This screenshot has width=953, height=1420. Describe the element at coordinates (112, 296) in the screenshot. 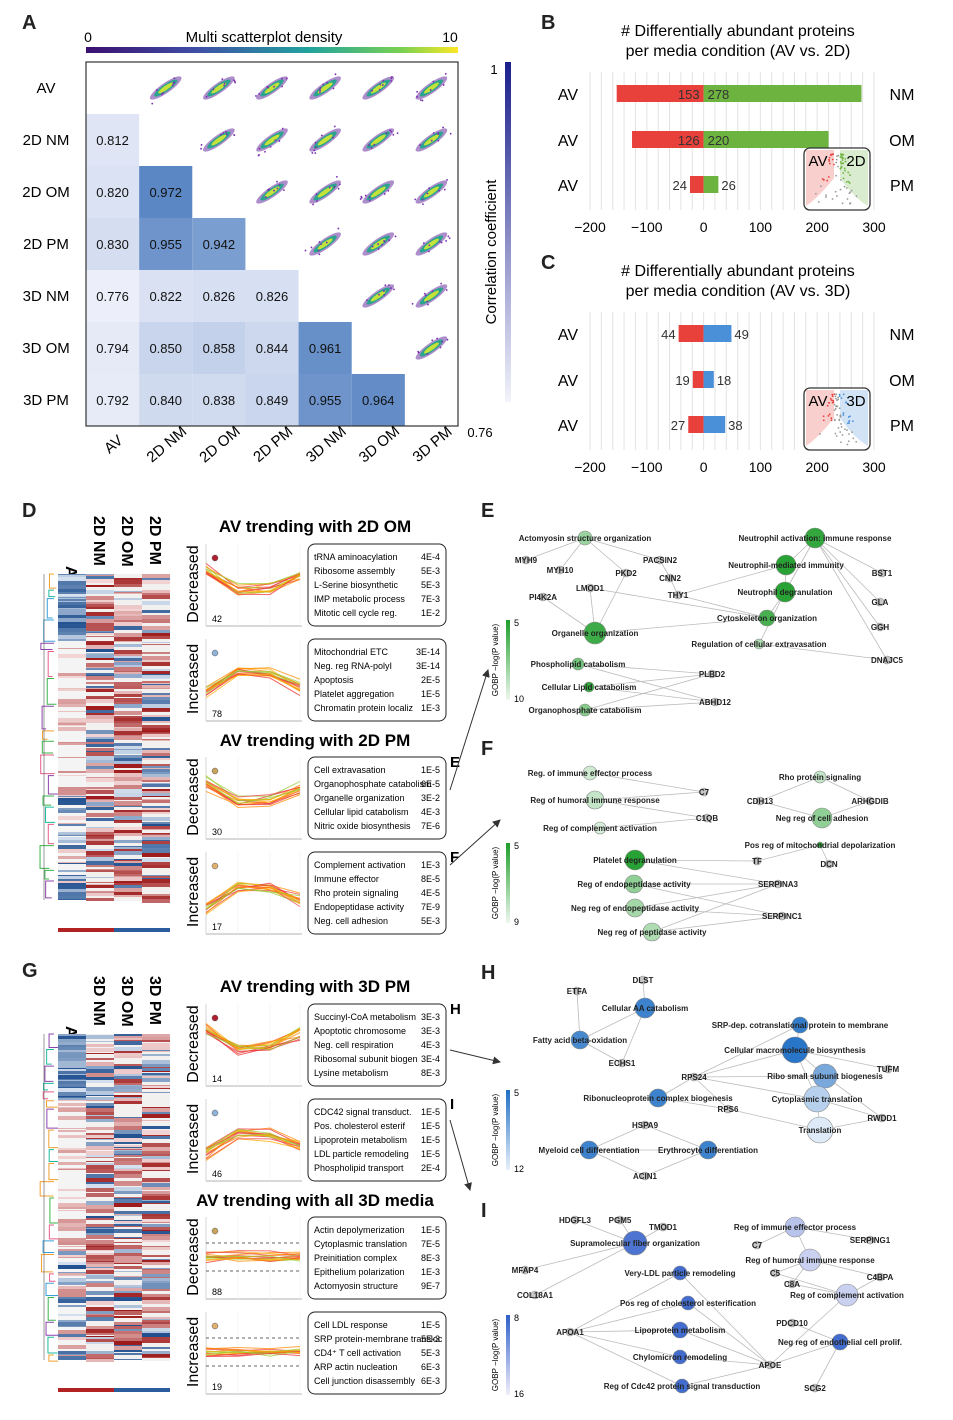

I see `matrix-value: 0.776` at that location.